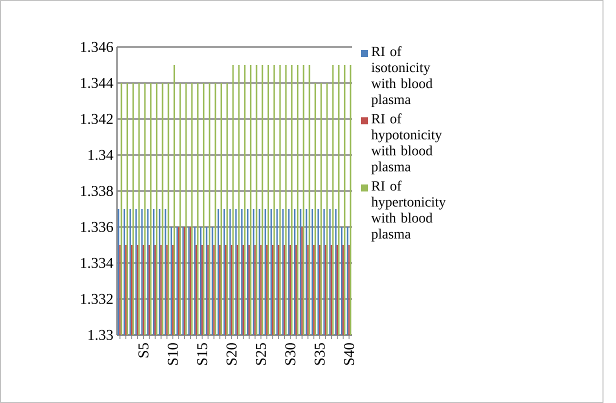 The height and width of the screenshot is (403, 616). What do you see at coordinates (101, 155) in the screenshot?
I see `y-tick-label: 1.34` at bounding box center [101, 155].